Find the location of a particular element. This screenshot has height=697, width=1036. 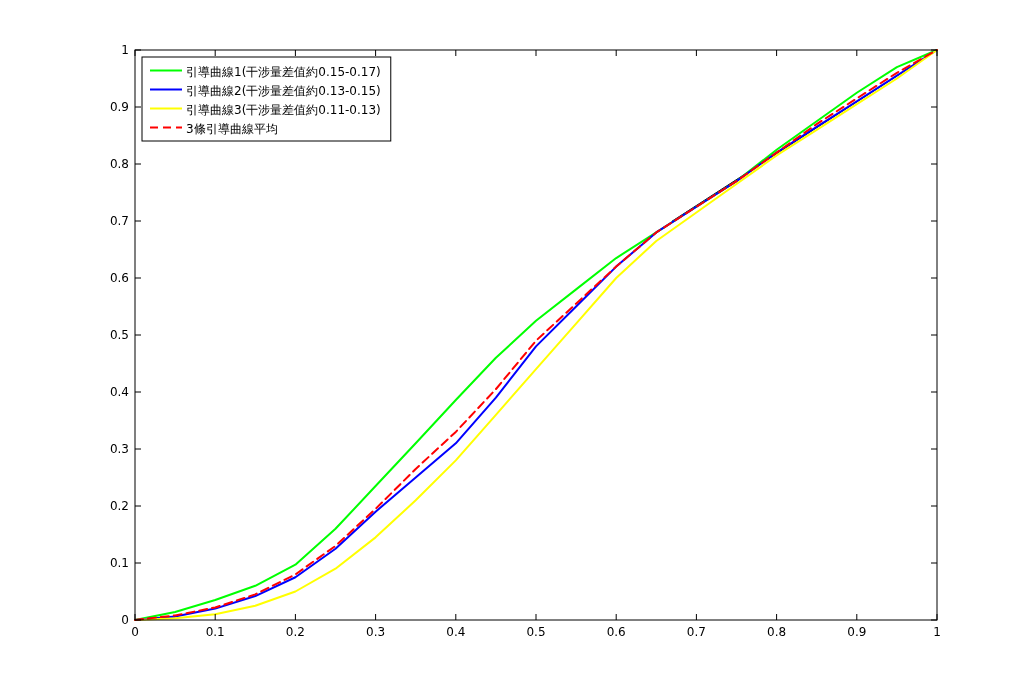

x-tick-label: 0.7 is located at coordinates (696, 632).